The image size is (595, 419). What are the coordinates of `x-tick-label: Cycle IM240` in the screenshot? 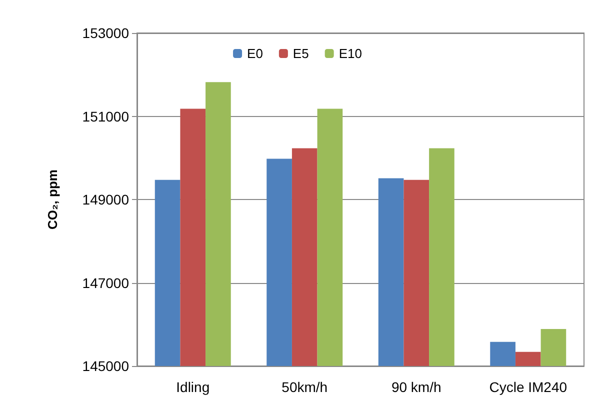 It's located at (528, 387).